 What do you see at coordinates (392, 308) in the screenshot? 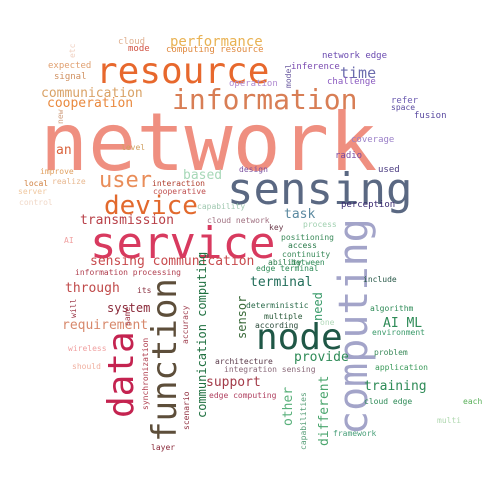
I see `word-algorithm: algorithm` at bounding box center [392, 308].